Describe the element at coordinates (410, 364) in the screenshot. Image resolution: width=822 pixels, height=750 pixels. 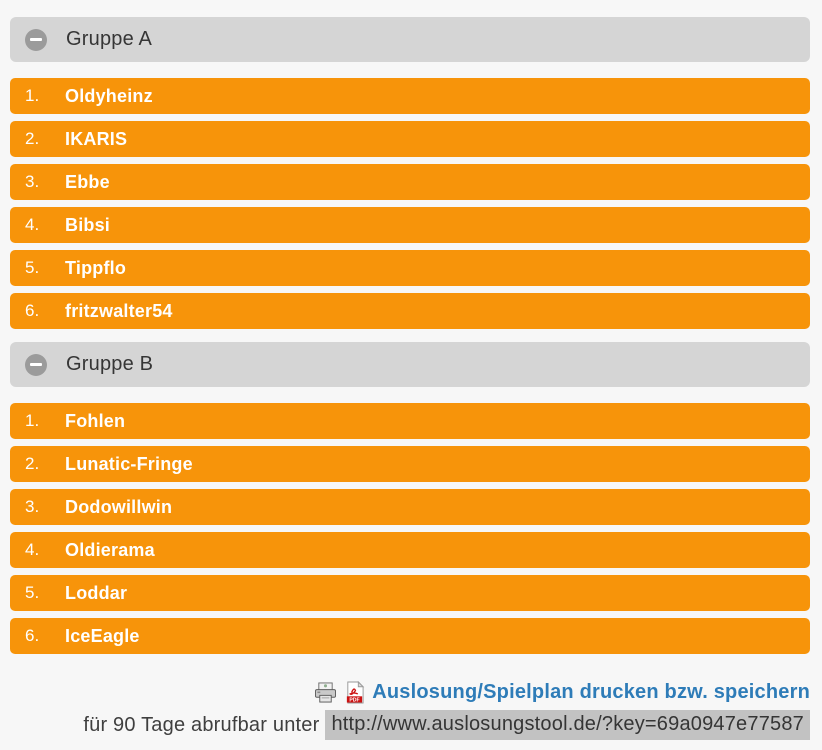
I see `group-b-header: Gruppe B` at that location.